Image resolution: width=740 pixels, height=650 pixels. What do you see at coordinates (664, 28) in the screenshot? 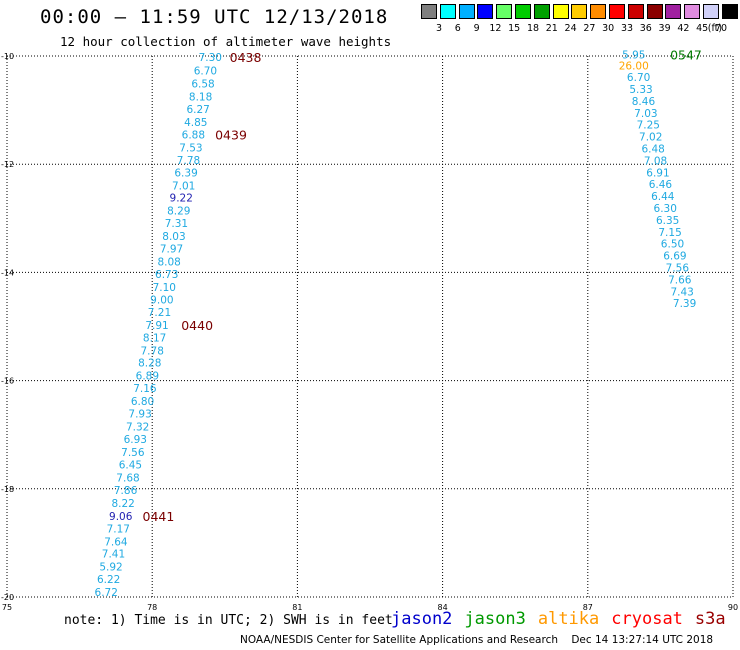
I see `legend-label: 39` at bounding box center [664, 28].